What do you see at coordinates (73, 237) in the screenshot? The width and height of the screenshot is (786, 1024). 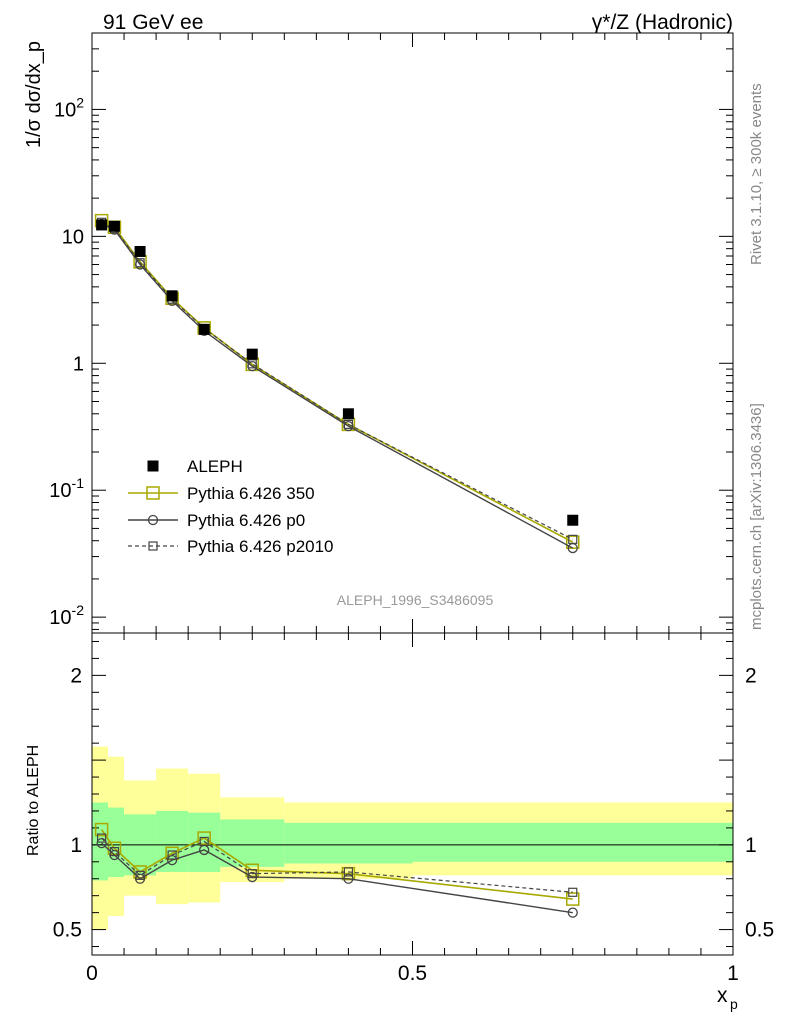 I see `main-ytick-label-3: 10` at bounding box center [73, 237].